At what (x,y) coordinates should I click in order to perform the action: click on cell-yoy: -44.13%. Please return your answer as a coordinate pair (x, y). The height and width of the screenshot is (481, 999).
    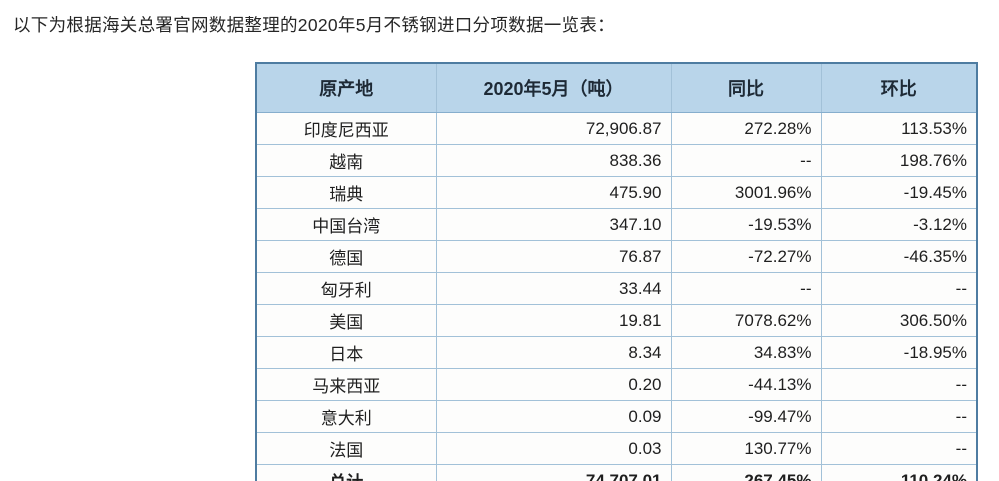
    Looking at the image, I should click on (746, 384).